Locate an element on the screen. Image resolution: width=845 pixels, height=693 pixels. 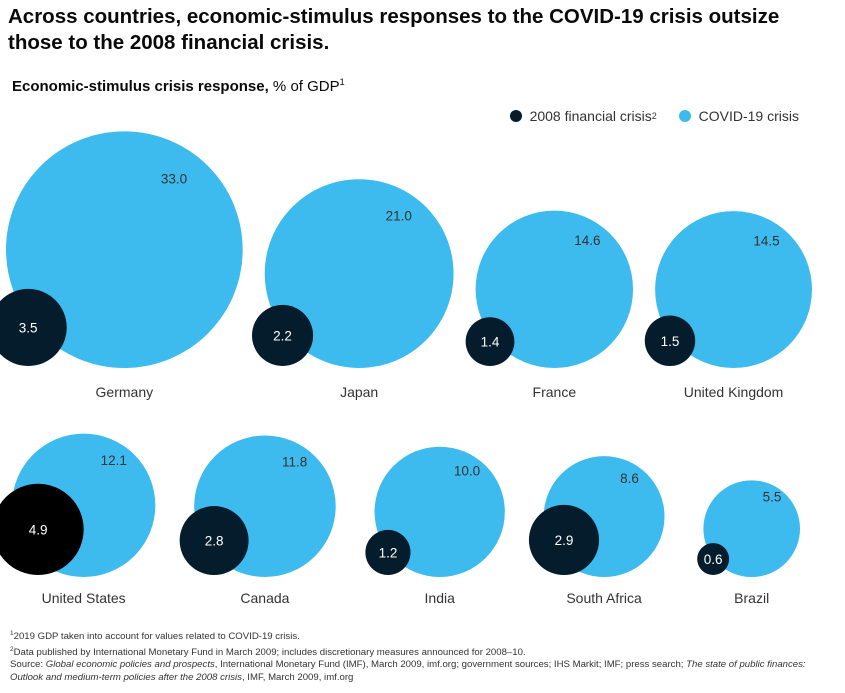
bubble-group-india: 10.0 1.2 India is located at coordinates (435, 526).